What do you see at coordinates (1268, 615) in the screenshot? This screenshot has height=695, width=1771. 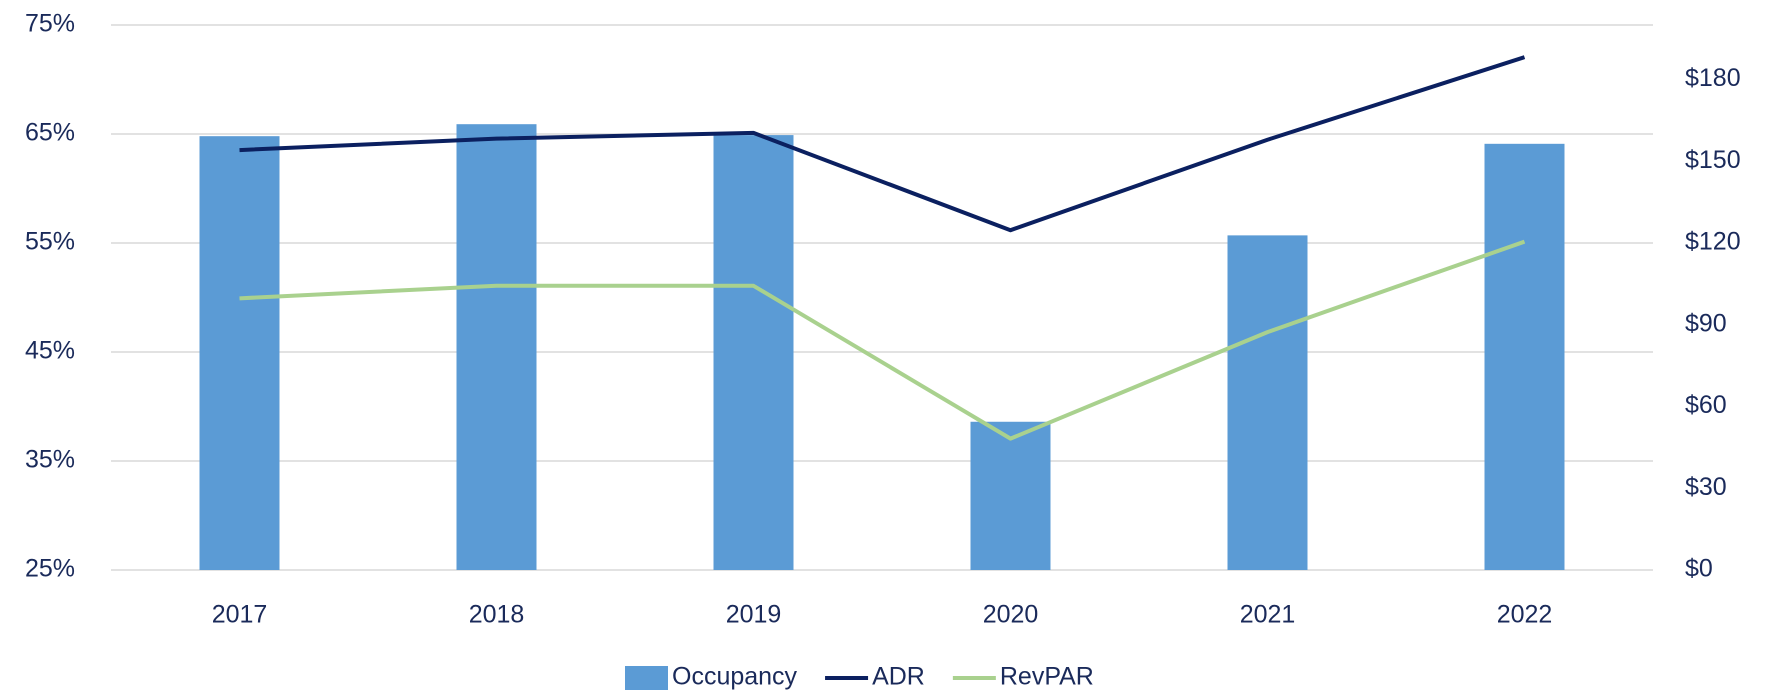 I see `x-tick-label: 2021` at bounding box center [1268, 615].